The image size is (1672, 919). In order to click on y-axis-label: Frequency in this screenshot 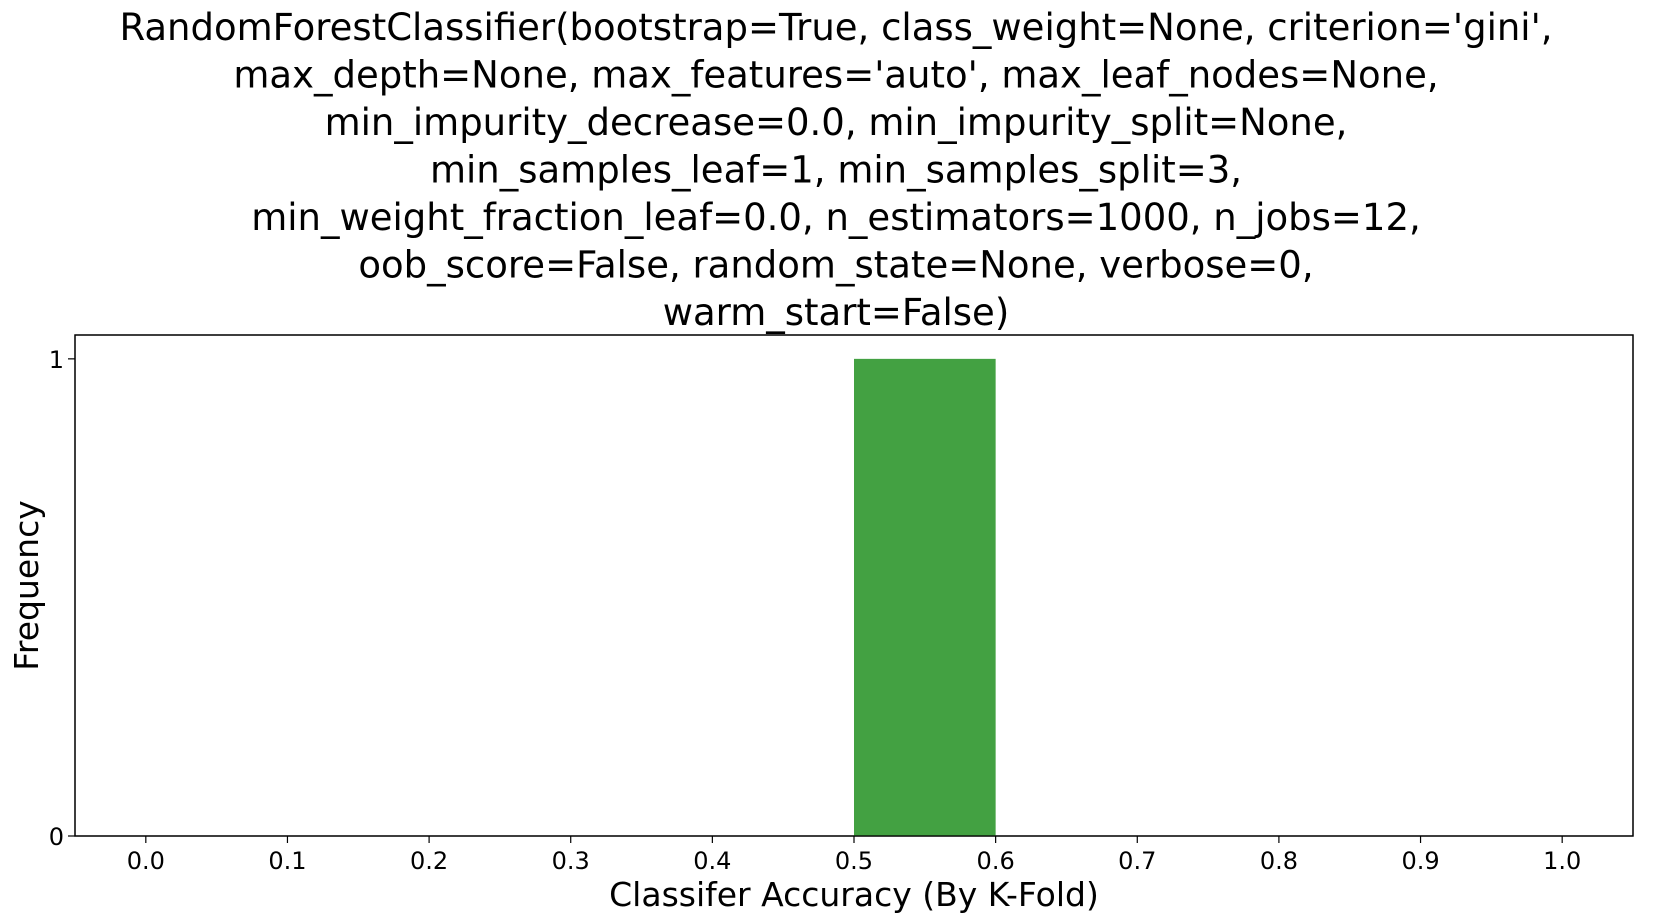, I will do `click(26, 585)`.